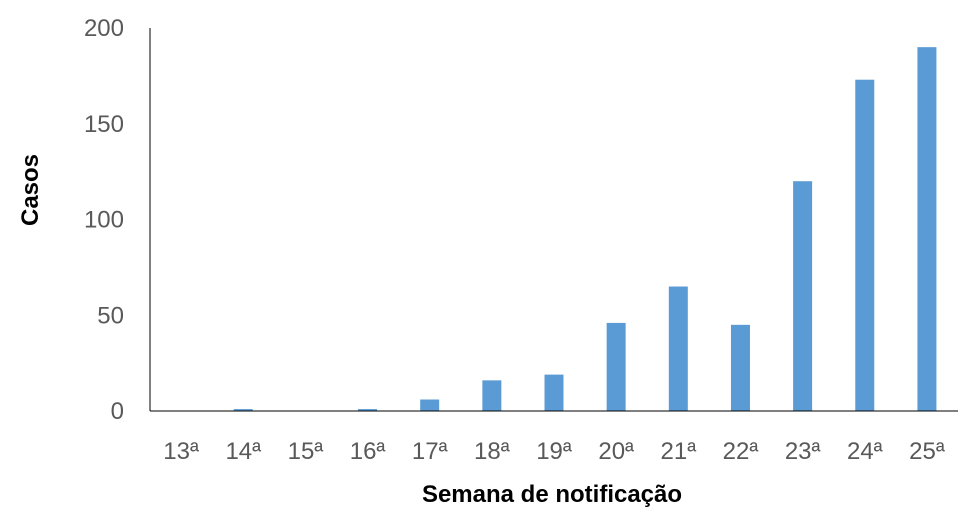 The image size is (958, 515). I want to click on y-tick-label: 100, so click(104, 220).